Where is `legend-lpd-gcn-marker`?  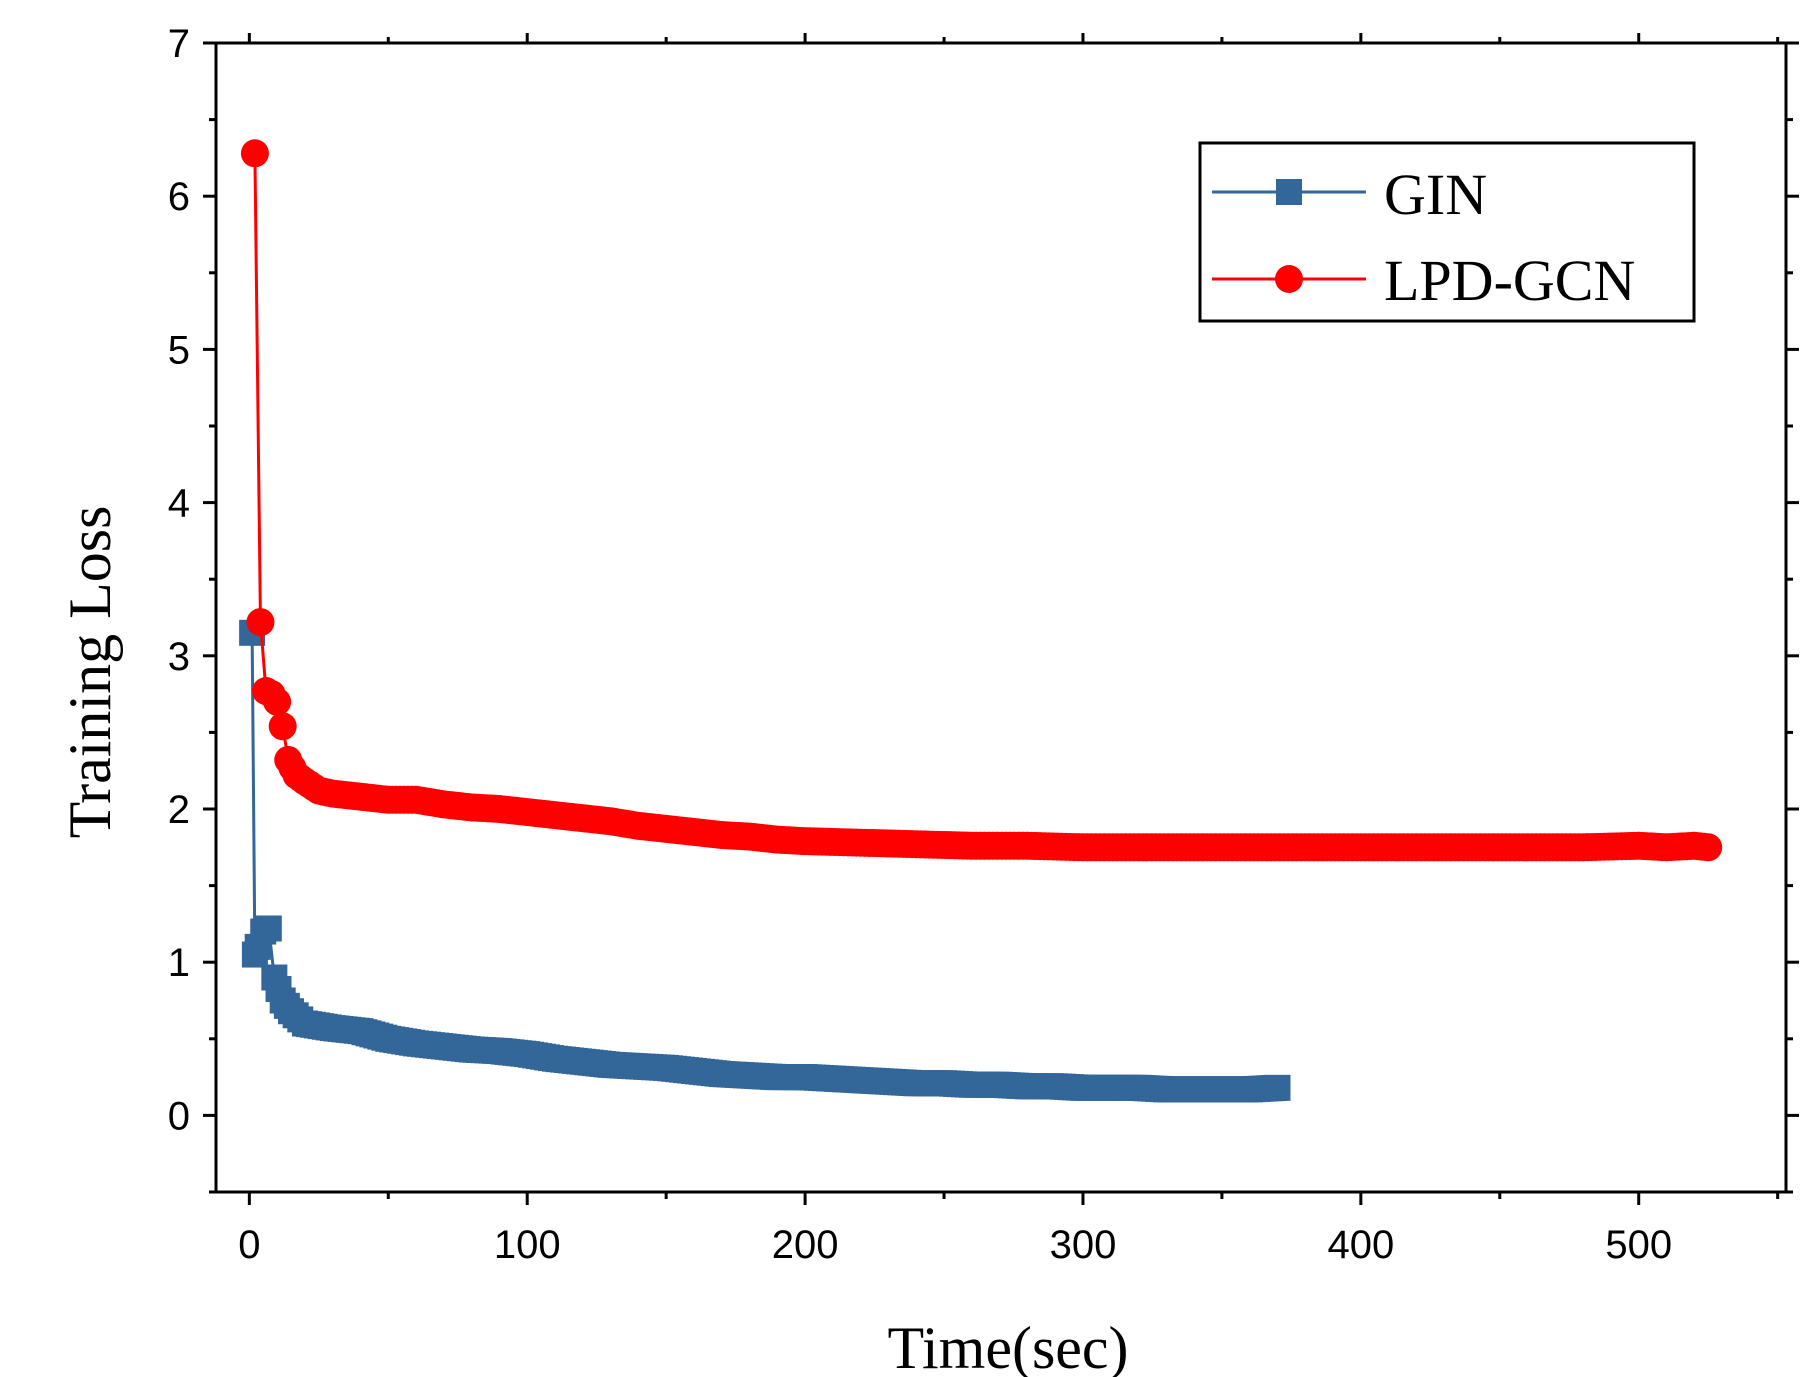
legend-lpd-gcn-marker is located at coordinates (1289, 279).